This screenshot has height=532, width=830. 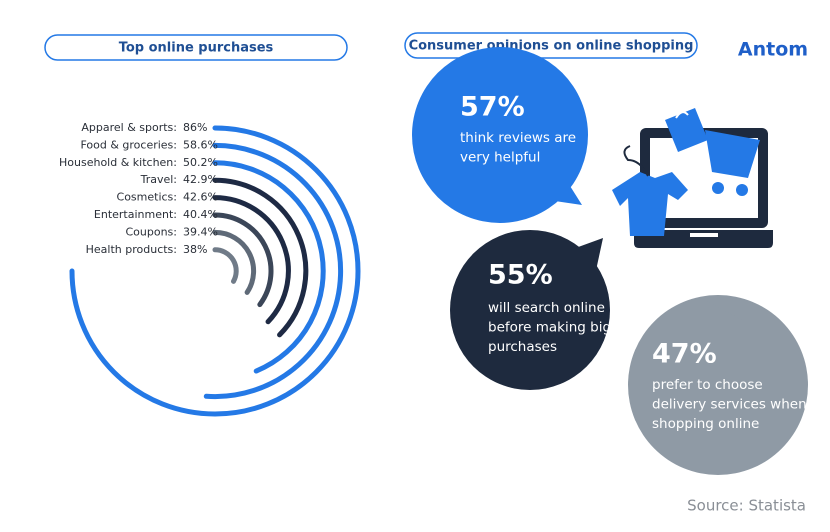 I want to click on stat-text: think reviews are, so click(x=518, y=138).